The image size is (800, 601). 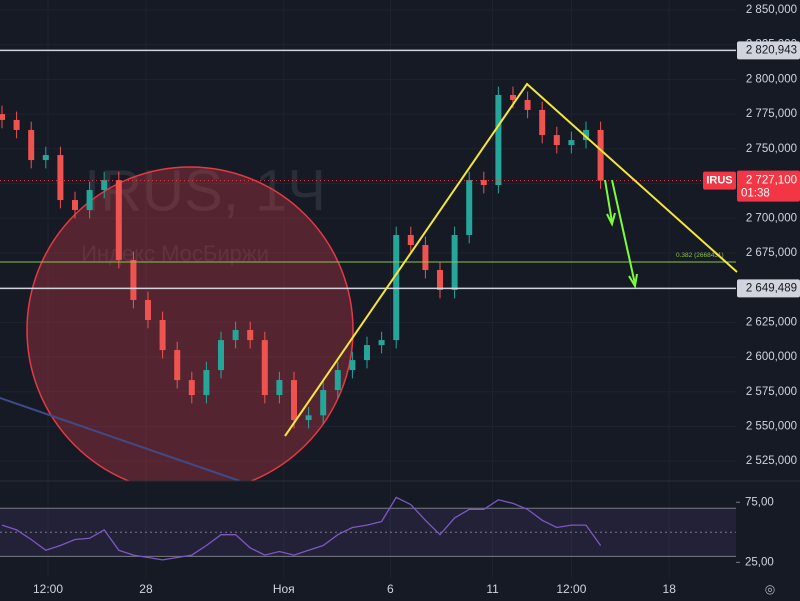 I want to click on last-price-box, so click(x=768, y=186).